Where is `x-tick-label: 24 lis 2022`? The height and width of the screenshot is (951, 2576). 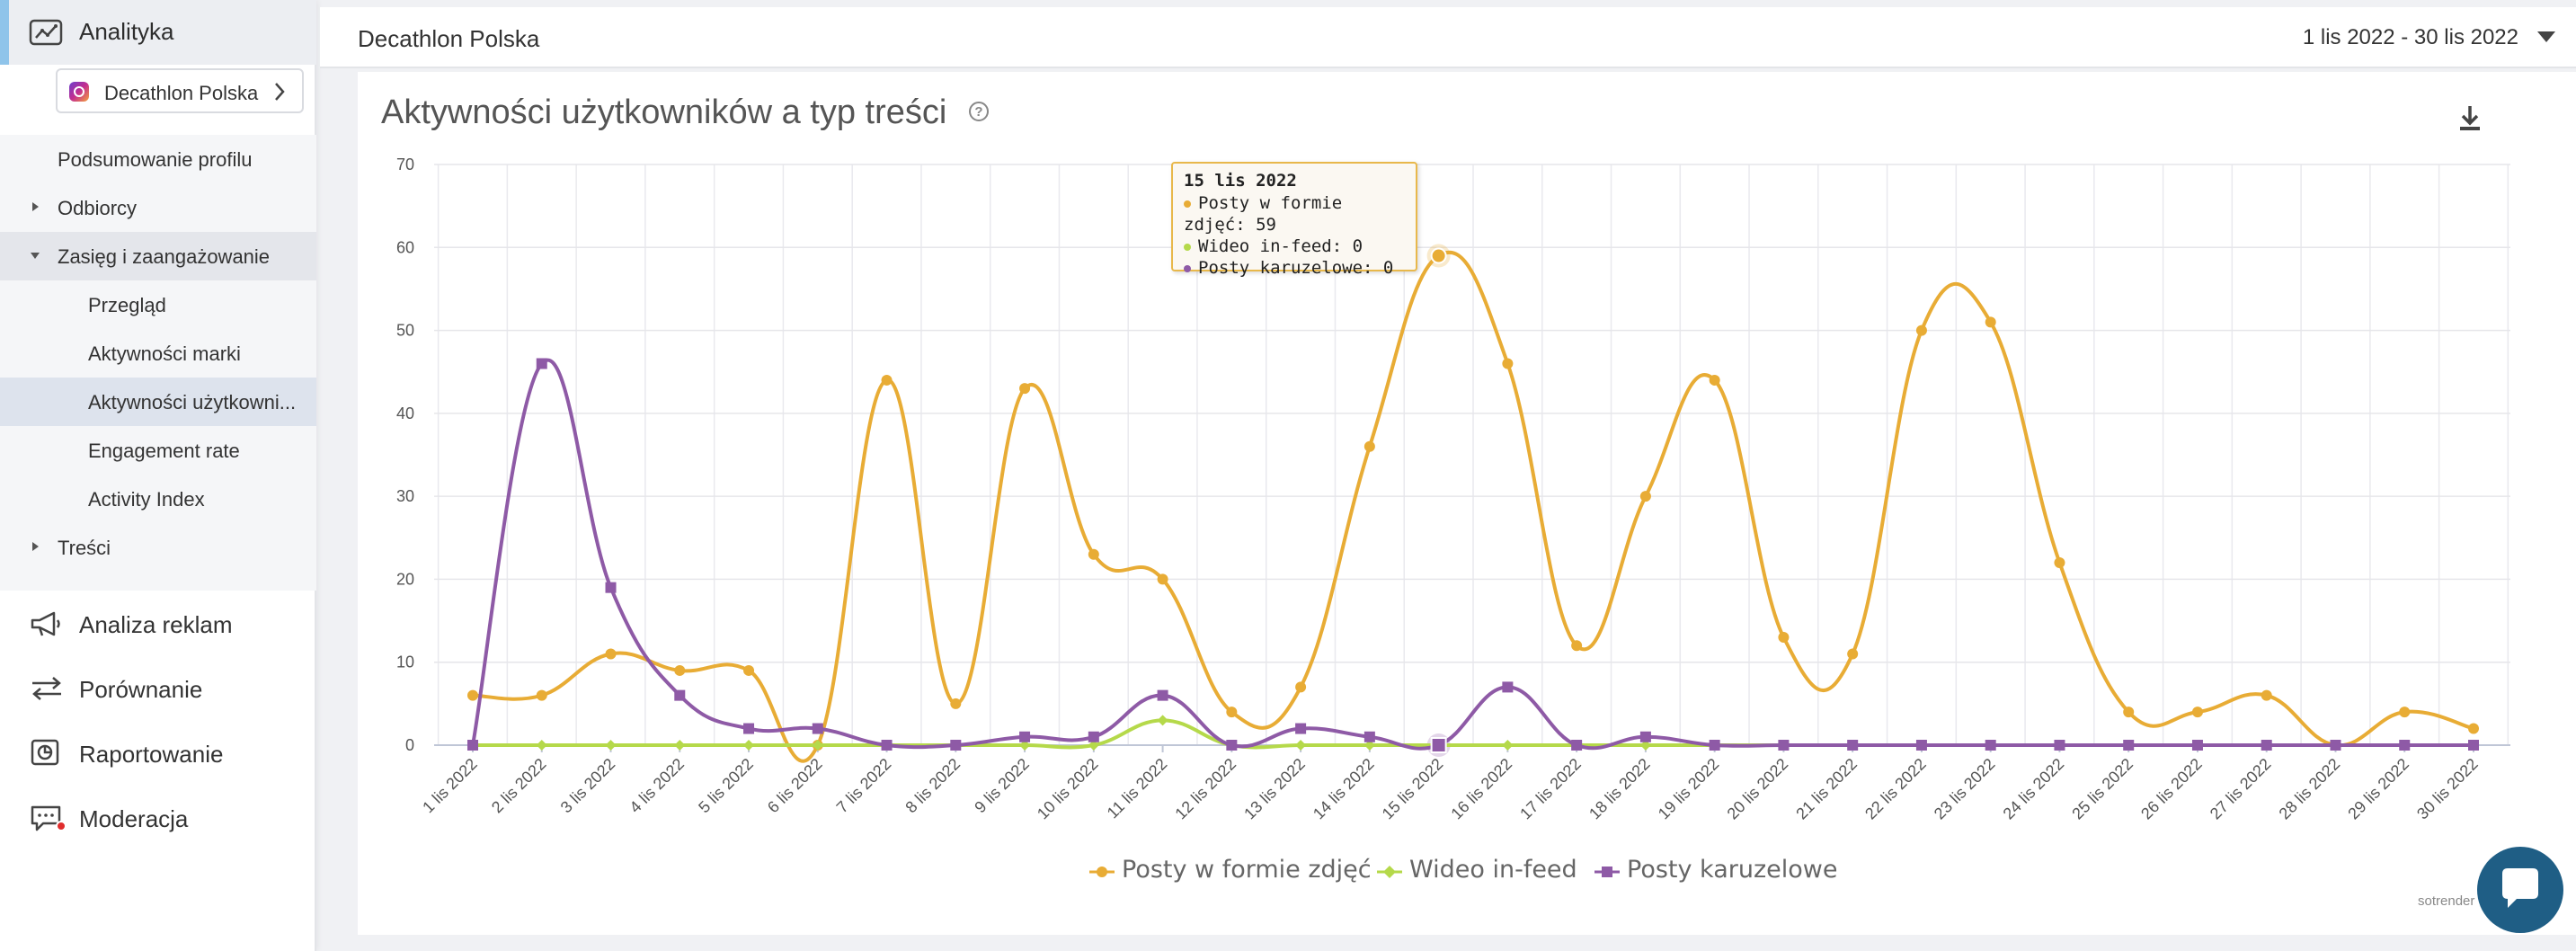 x-tick-label: 24 lis 2022 is located at coordinates (2034, 789).